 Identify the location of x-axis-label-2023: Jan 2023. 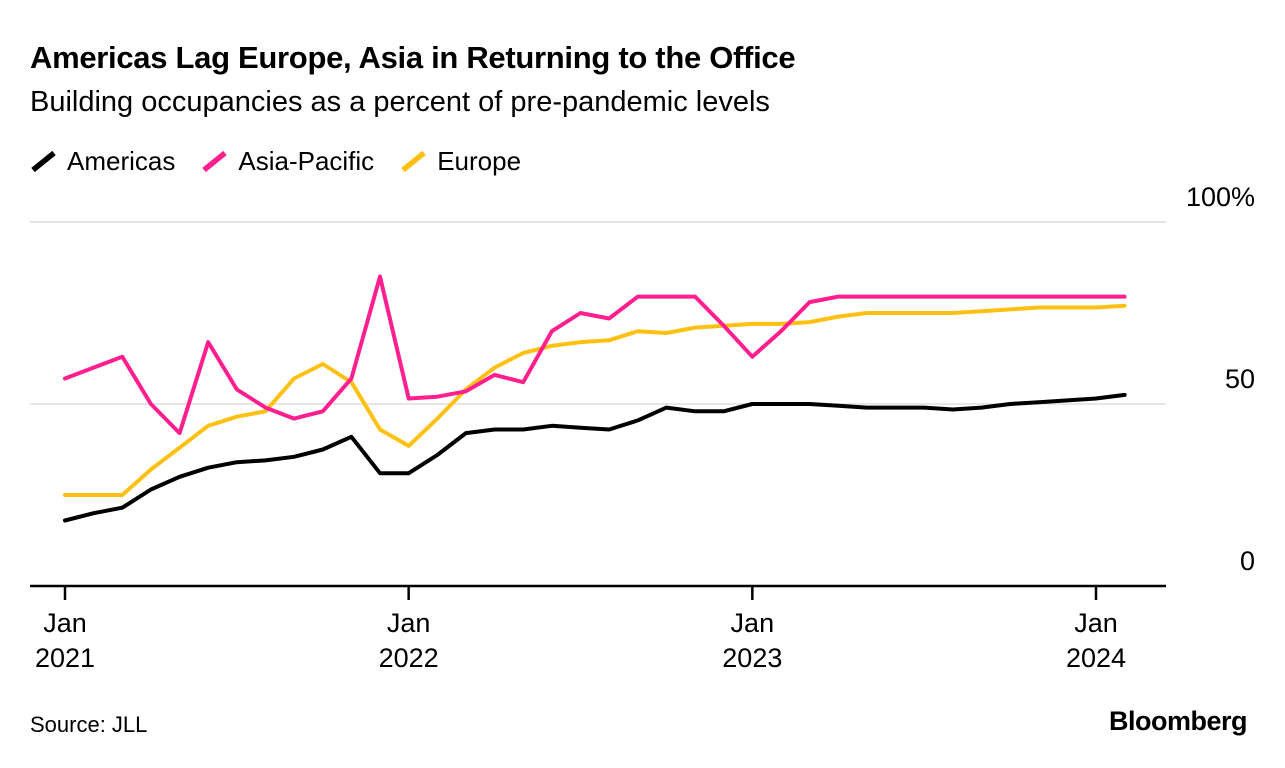
(752, 640).